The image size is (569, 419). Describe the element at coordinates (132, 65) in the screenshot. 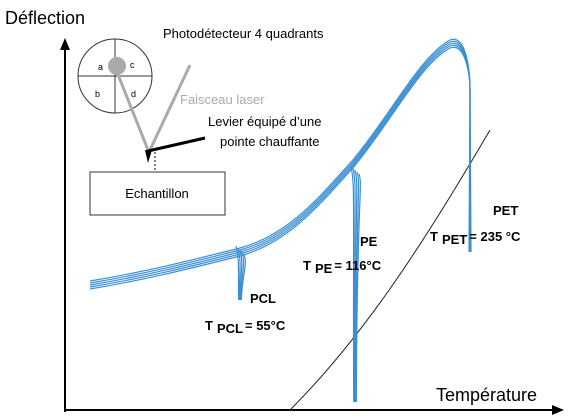

I see `quadrant: c` at that location.